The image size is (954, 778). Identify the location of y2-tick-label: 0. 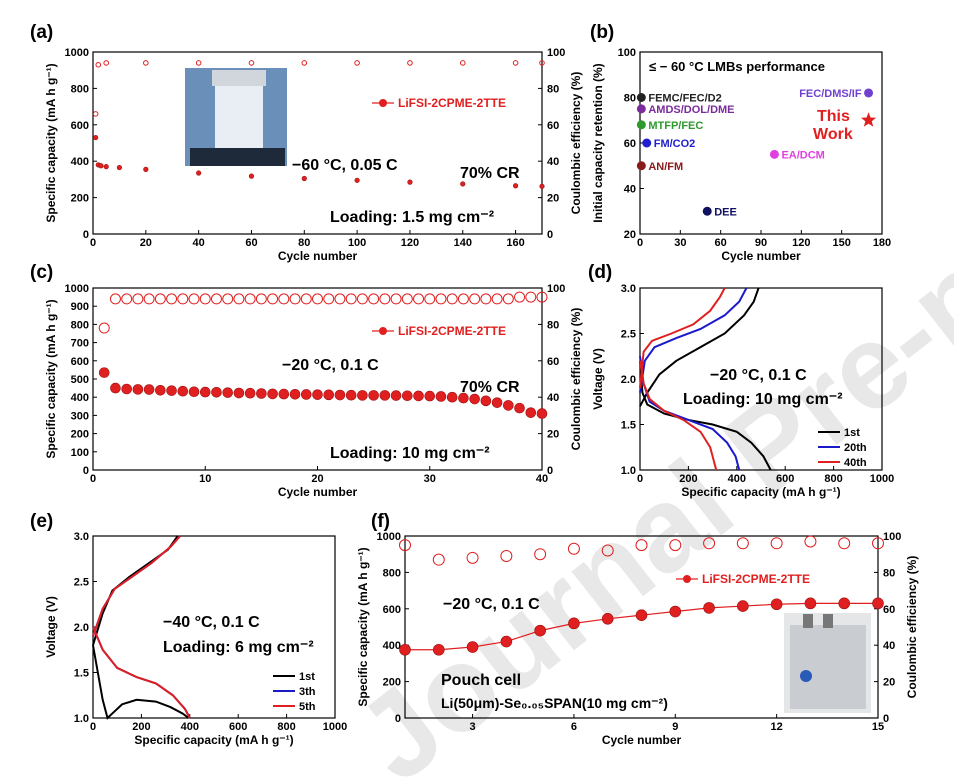
(886, 719).